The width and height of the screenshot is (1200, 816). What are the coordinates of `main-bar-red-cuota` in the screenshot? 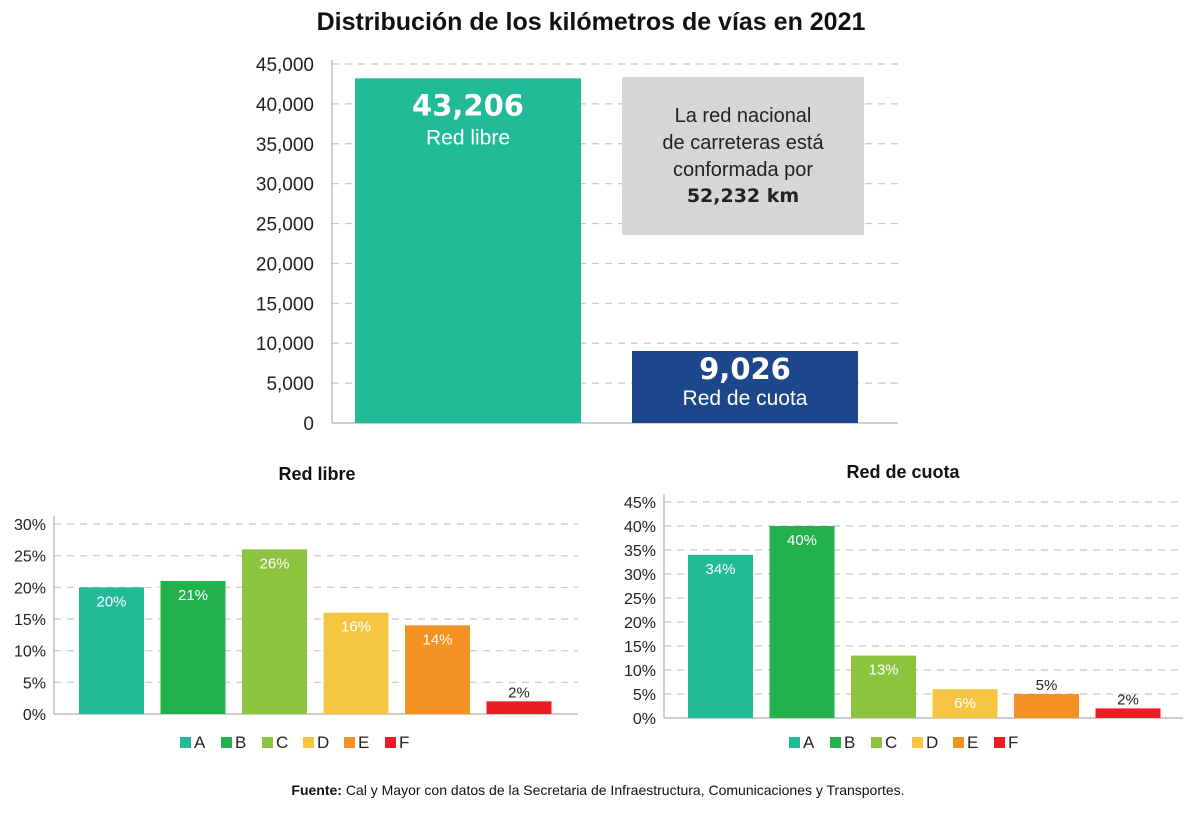 It's located at (745, 386).